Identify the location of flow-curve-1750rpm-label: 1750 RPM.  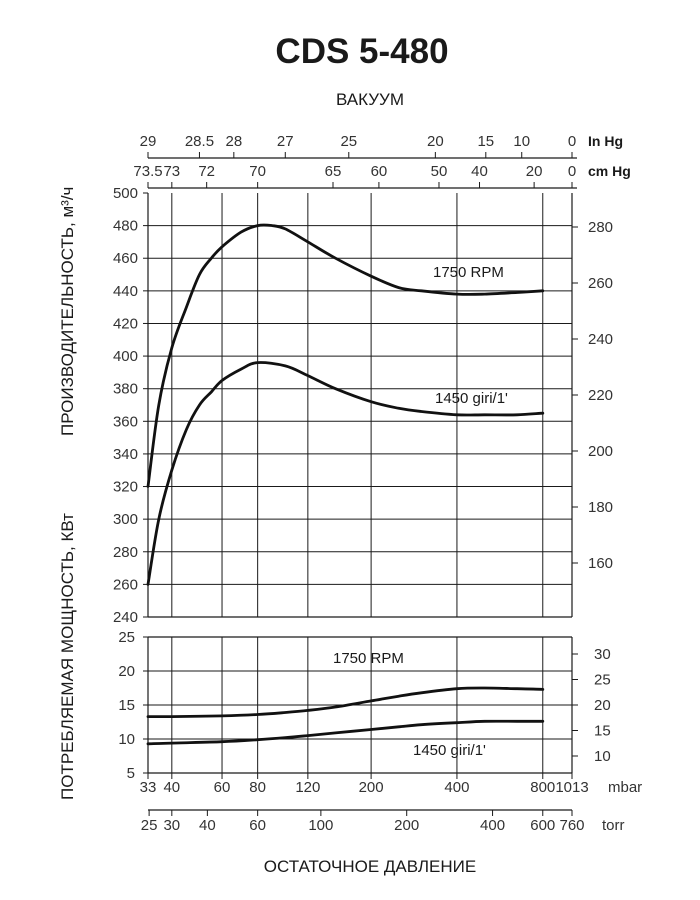
(468, 272).